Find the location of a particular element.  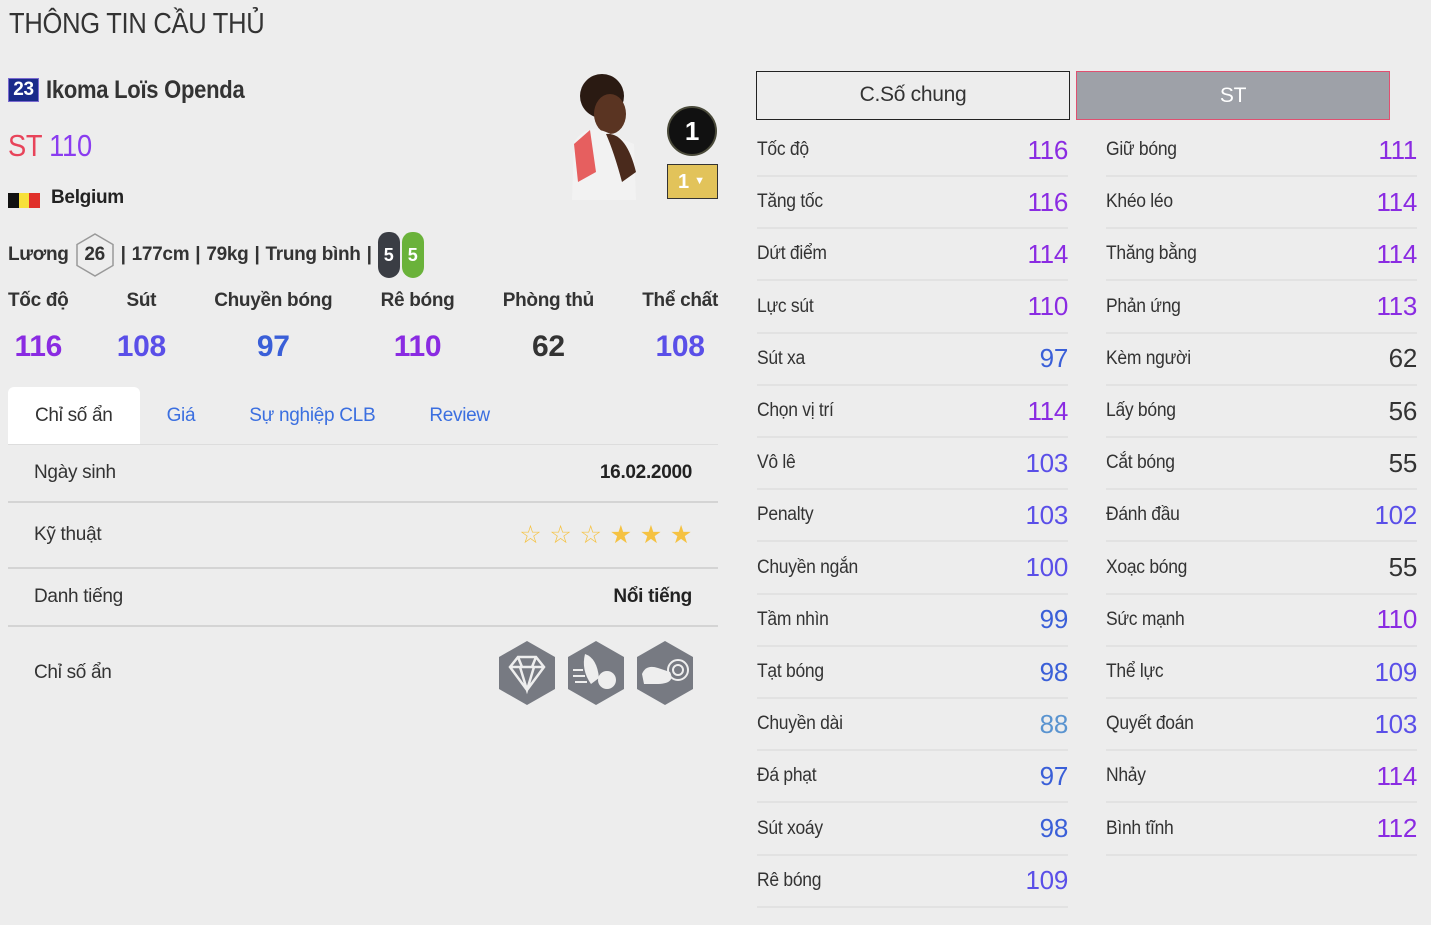

work-rate: Trung bình is located at coordinates (313, 254).